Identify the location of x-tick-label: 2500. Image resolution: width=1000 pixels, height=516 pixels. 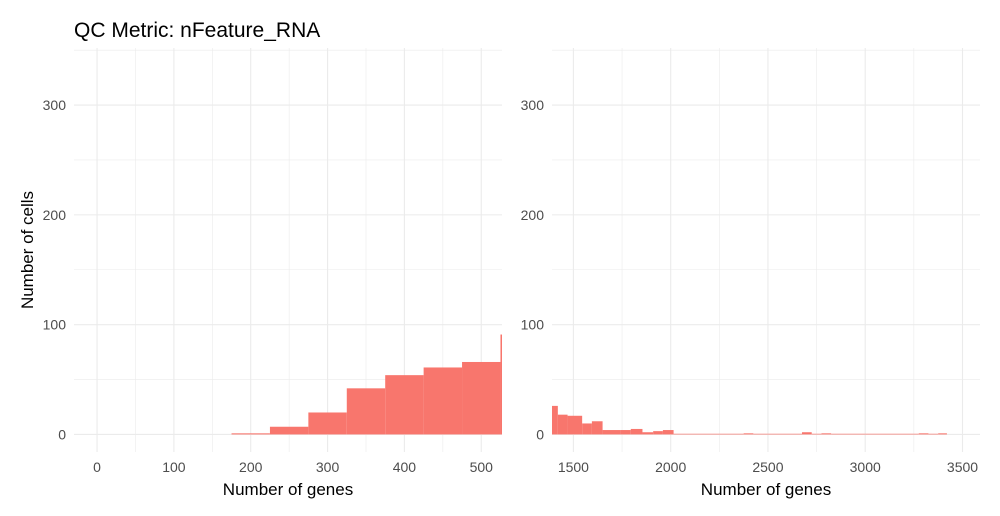
(767, 467).